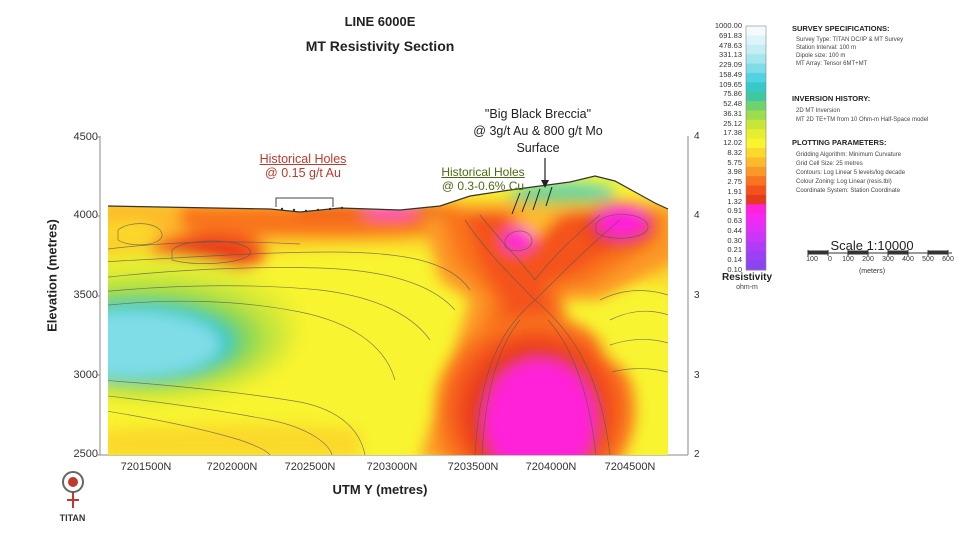  Describe the element at coordinates (830, 259) in the screenshot. I see `scale-tick-label: 0` at that location.